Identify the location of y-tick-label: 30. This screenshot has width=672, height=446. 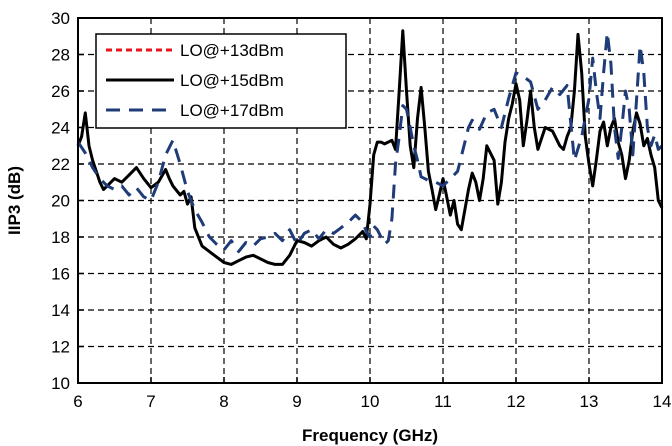
(60, 18).